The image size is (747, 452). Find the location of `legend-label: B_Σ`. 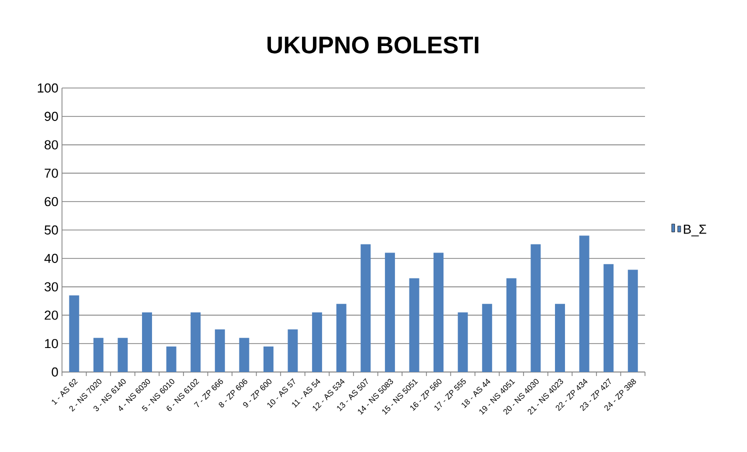

legend-label: B_Σ is located at coordinates (695, 230).